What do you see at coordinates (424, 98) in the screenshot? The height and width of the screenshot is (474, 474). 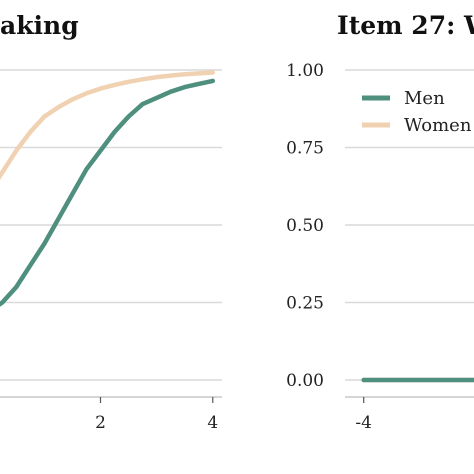 I see `legend-label-men: Men` at bounding box center [424, 98].